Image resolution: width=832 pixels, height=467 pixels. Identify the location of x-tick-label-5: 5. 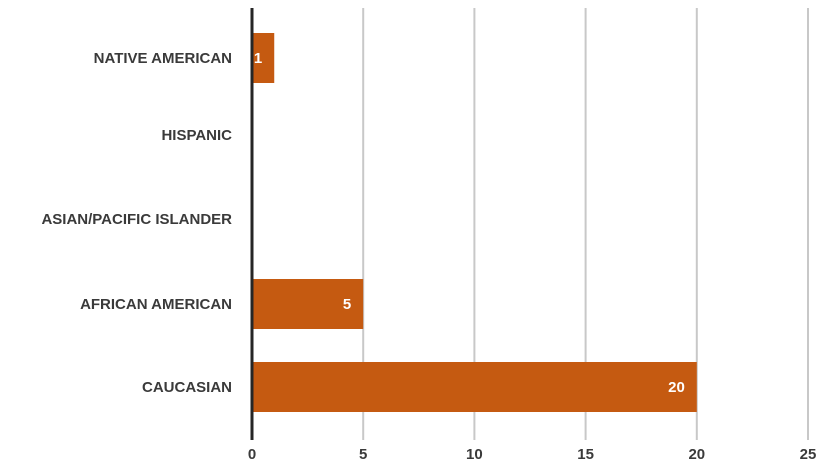
(363, 454).